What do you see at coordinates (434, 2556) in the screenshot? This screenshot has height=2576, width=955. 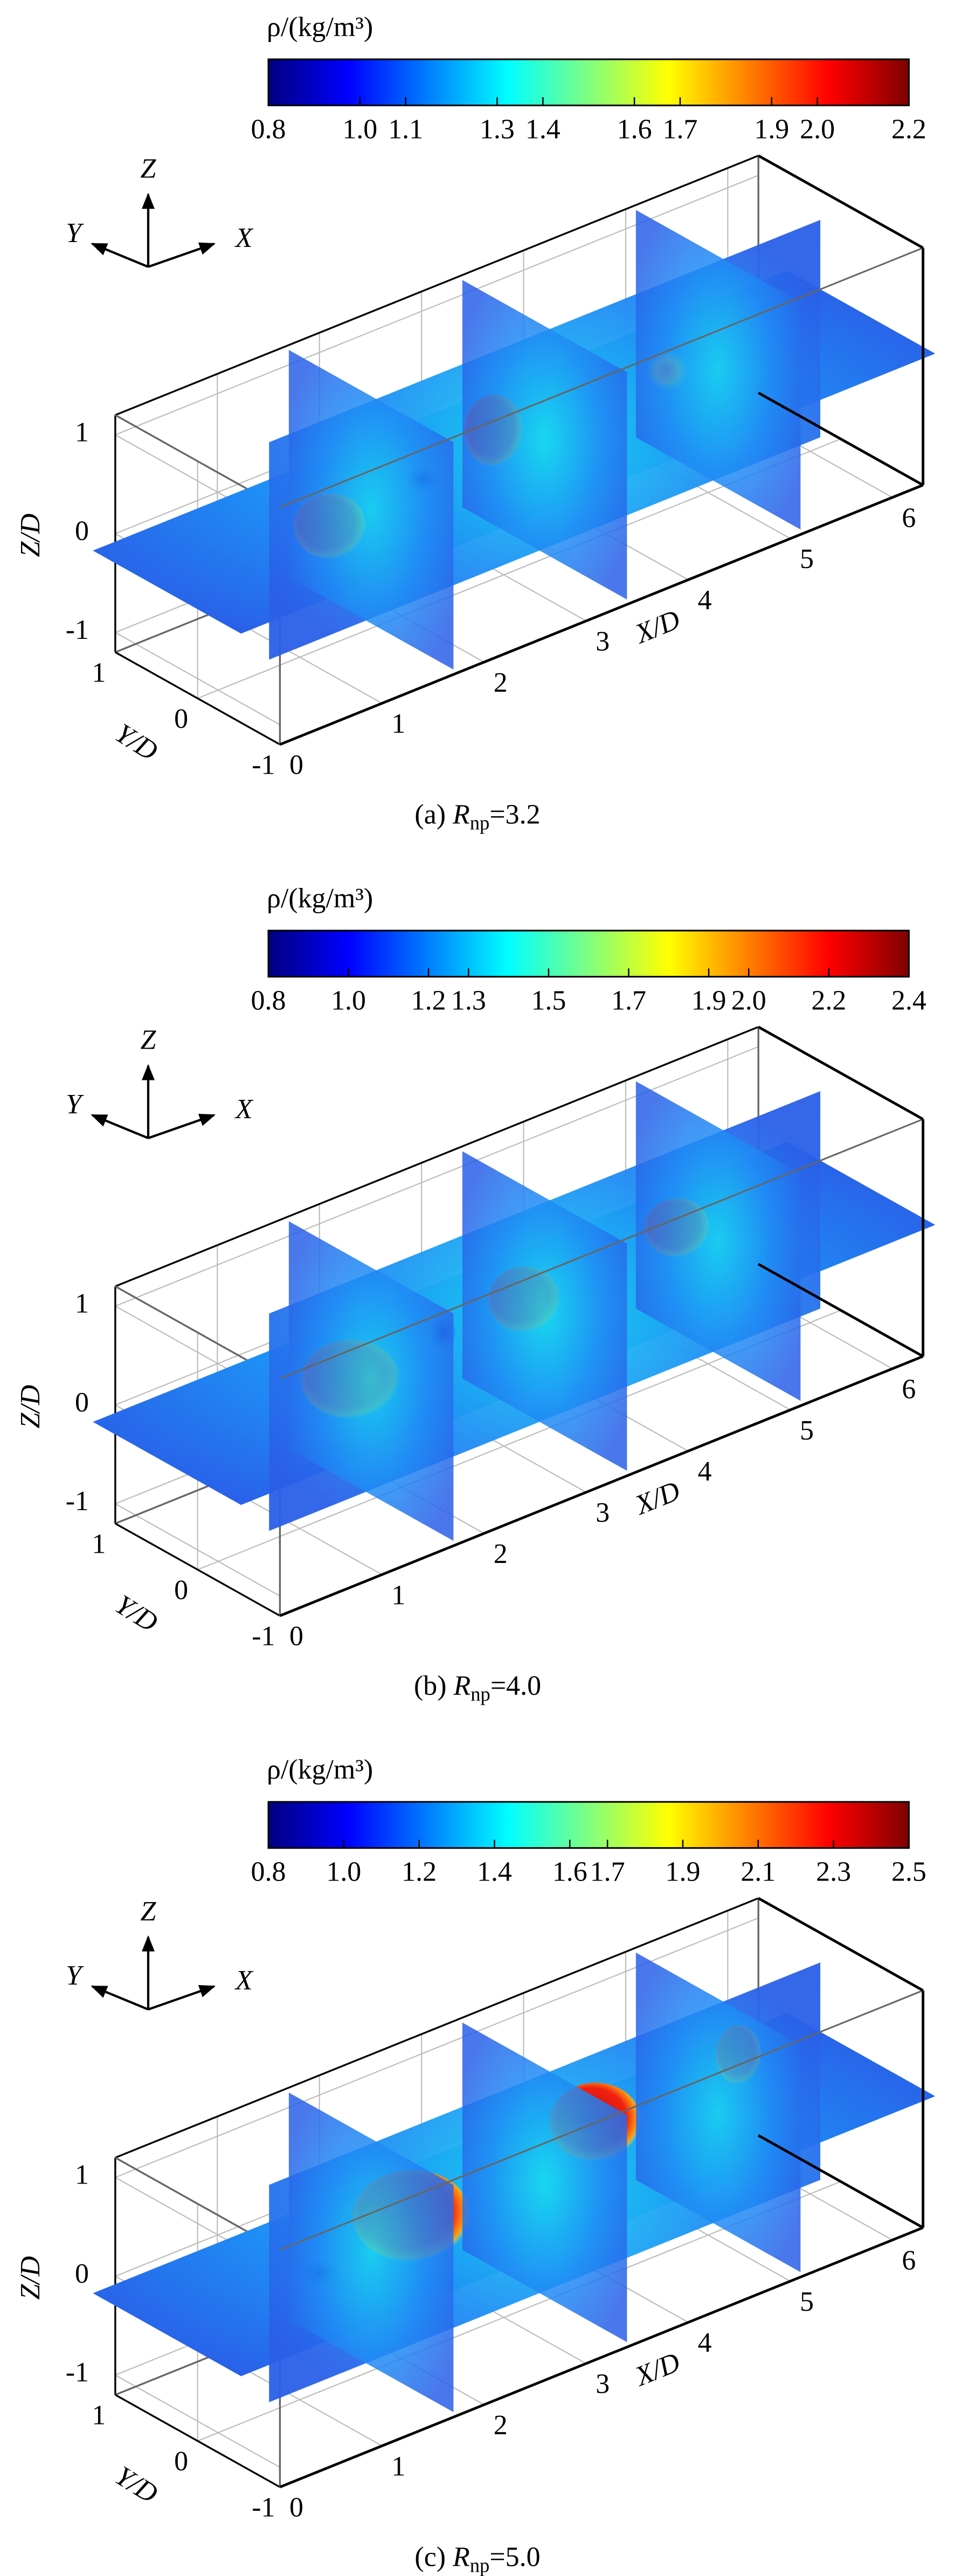 I see `caption-prefix: (c)` at bounding box center [434, 2556].